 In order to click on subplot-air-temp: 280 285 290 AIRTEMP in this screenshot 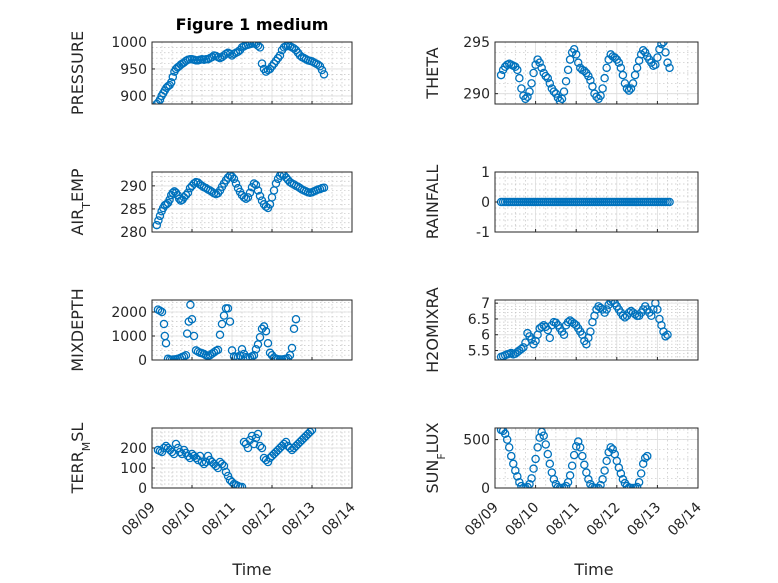, I will do `click(210, 204)`.